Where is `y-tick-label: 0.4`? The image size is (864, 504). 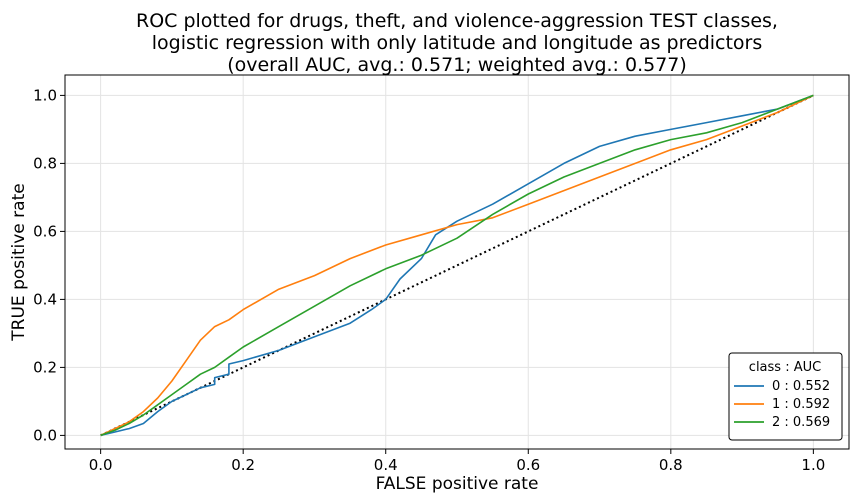 y-tick-label: 0.4 is located at coordinates (45, 299).